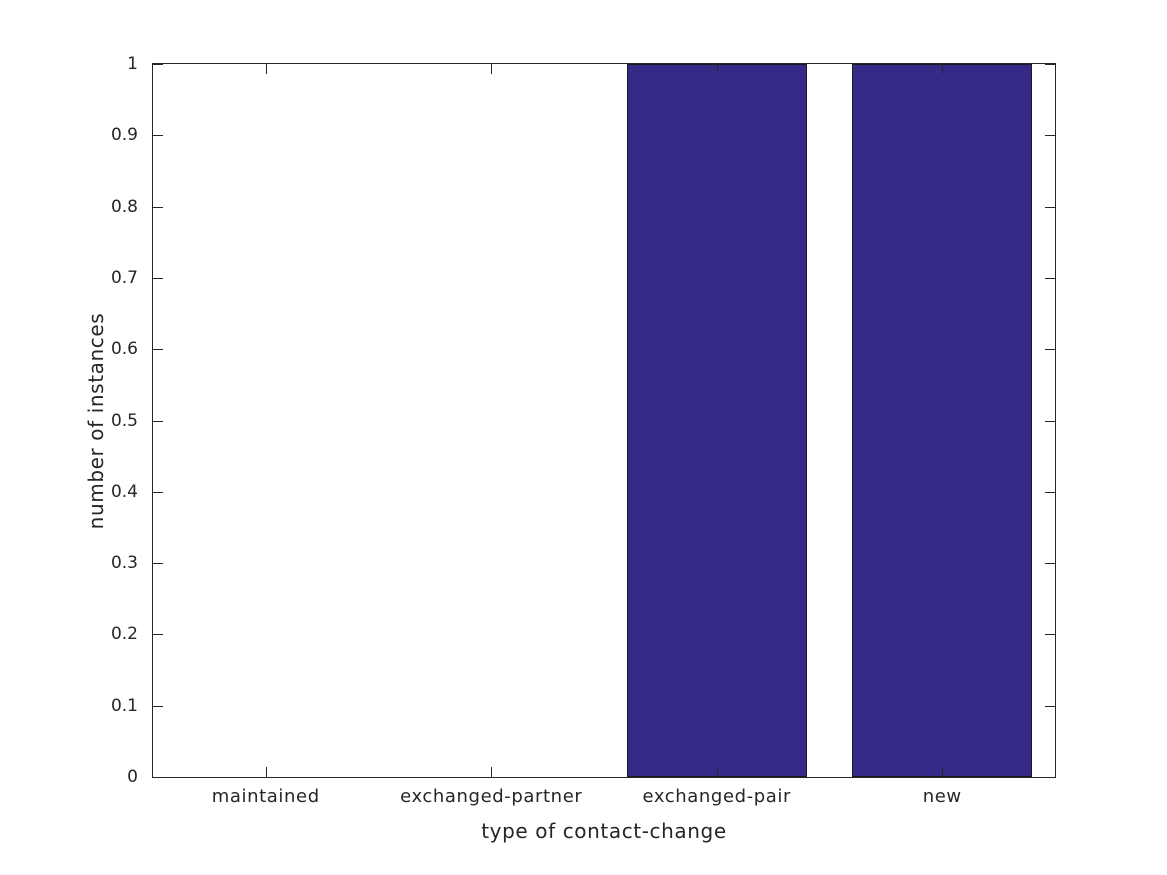 This screenshot has height=875, width=1167. I want to click on y-tick-label-0.1: 0.1, so click(124, 705).